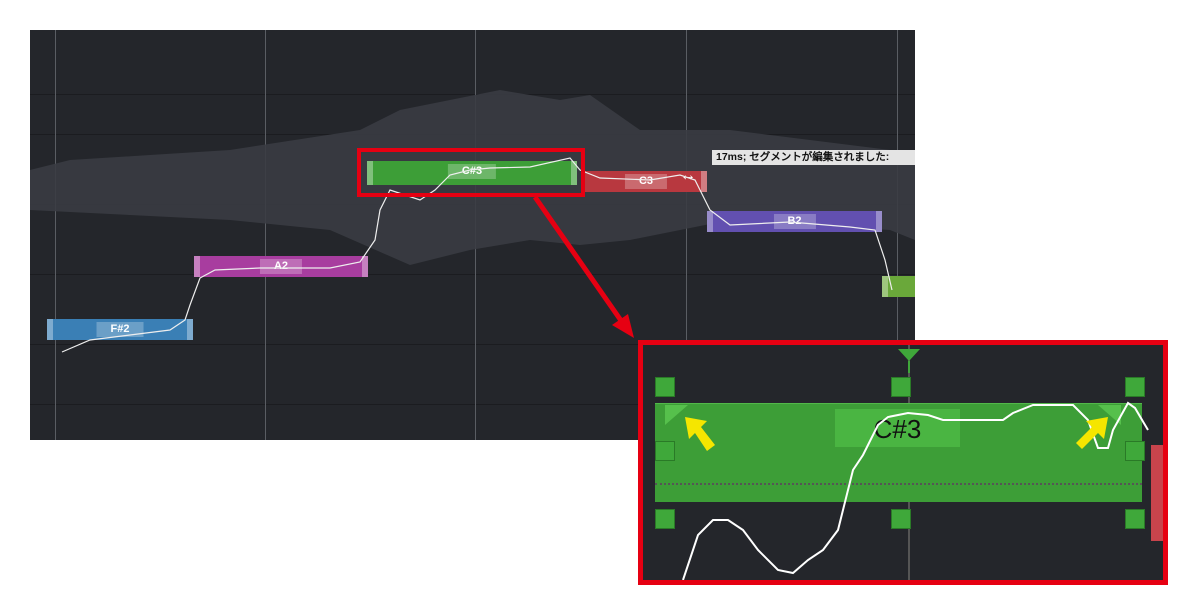  Describe the element at coordinates (898, 484) in the screenshot. I see `pitch-center-line` at that location.